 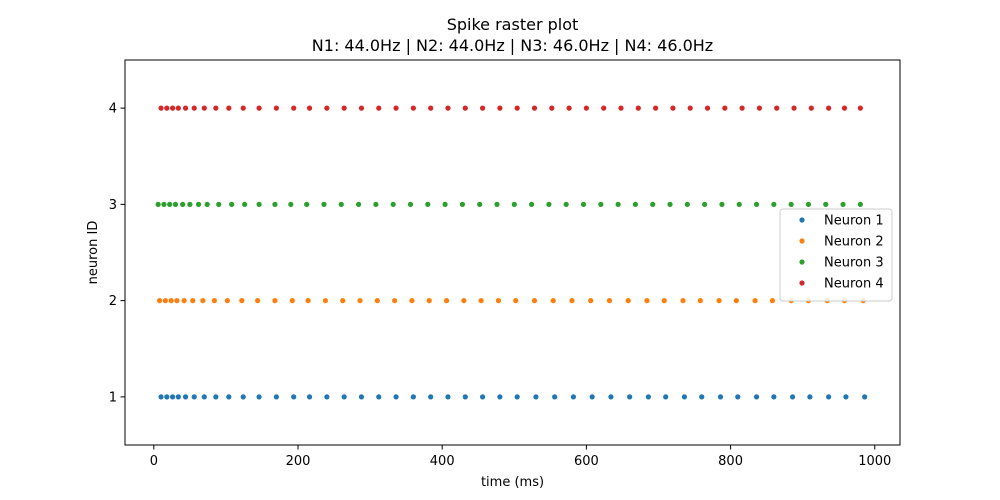 I want to click on x-tick-label: 1000, so click(x=874, y=461).